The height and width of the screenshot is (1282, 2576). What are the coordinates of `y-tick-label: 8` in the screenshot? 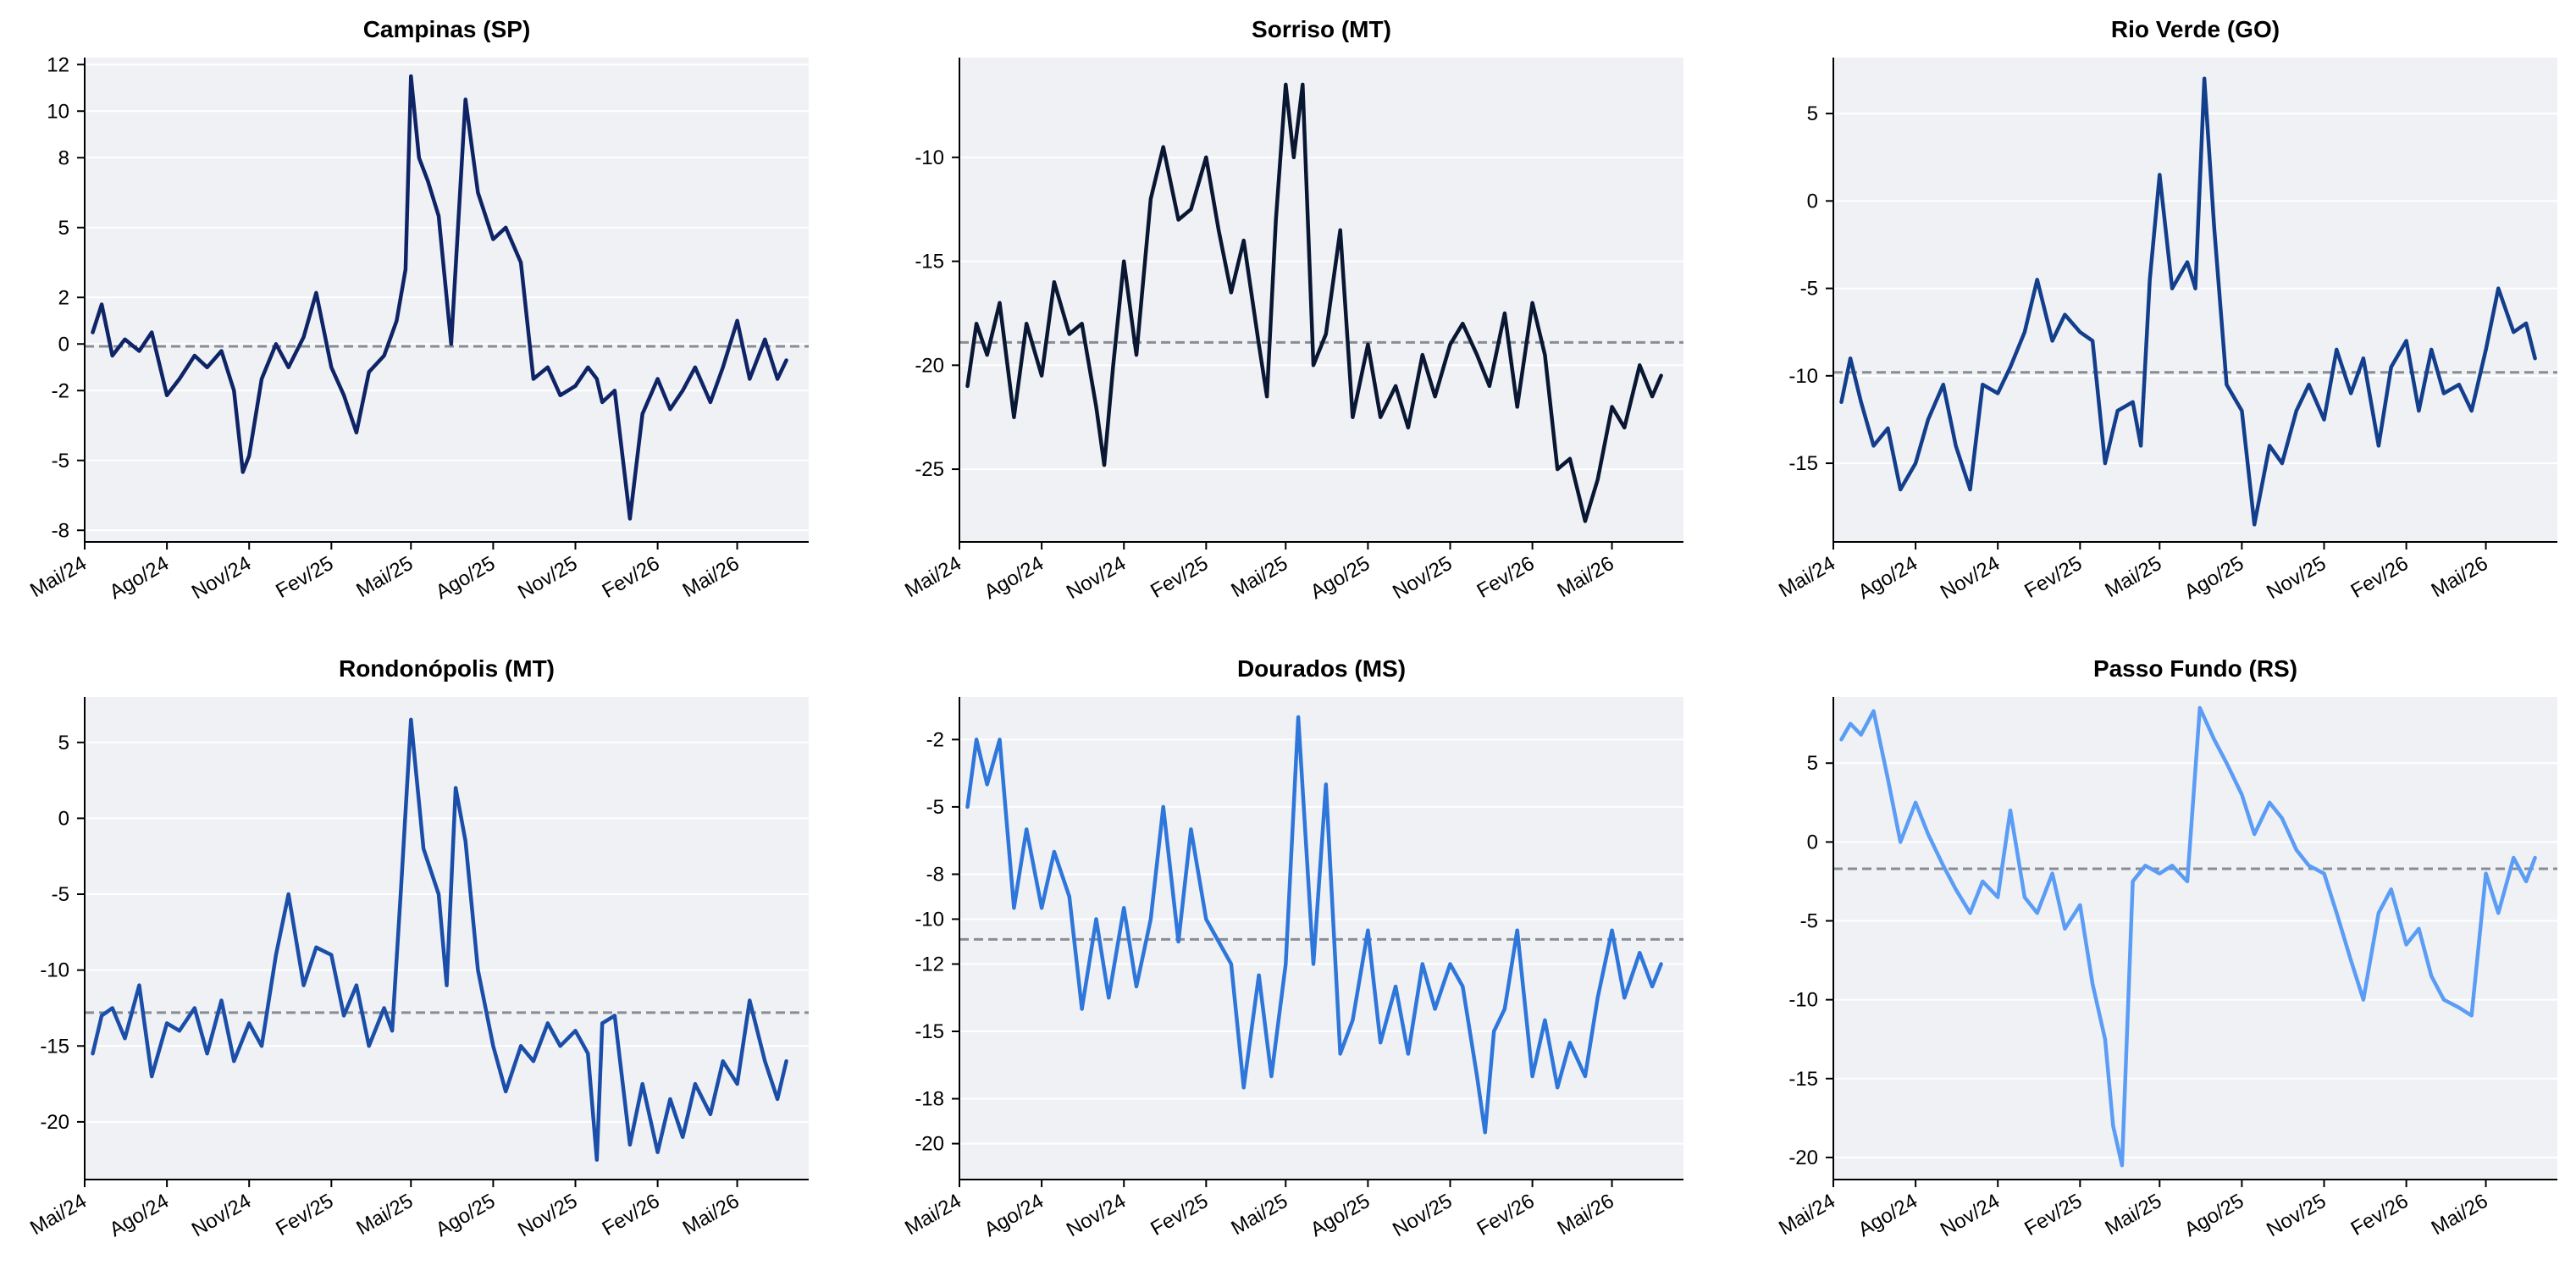 It's located at (63, 157).